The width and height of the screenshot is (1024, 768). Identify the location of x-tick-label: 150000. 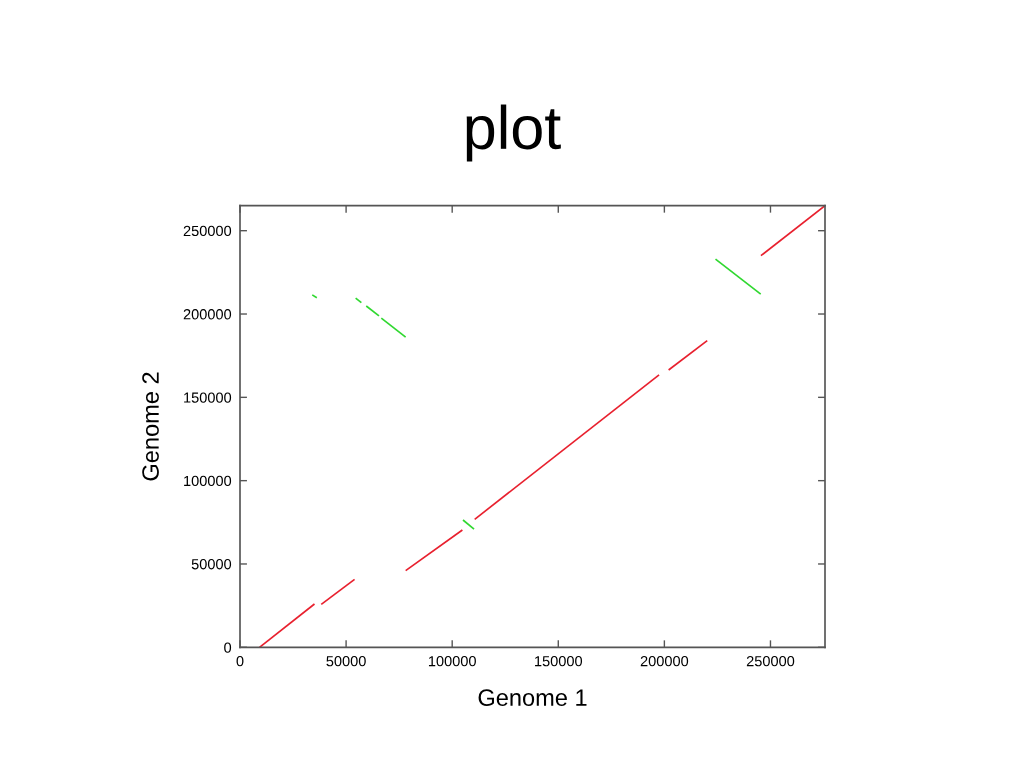
(559, 661).